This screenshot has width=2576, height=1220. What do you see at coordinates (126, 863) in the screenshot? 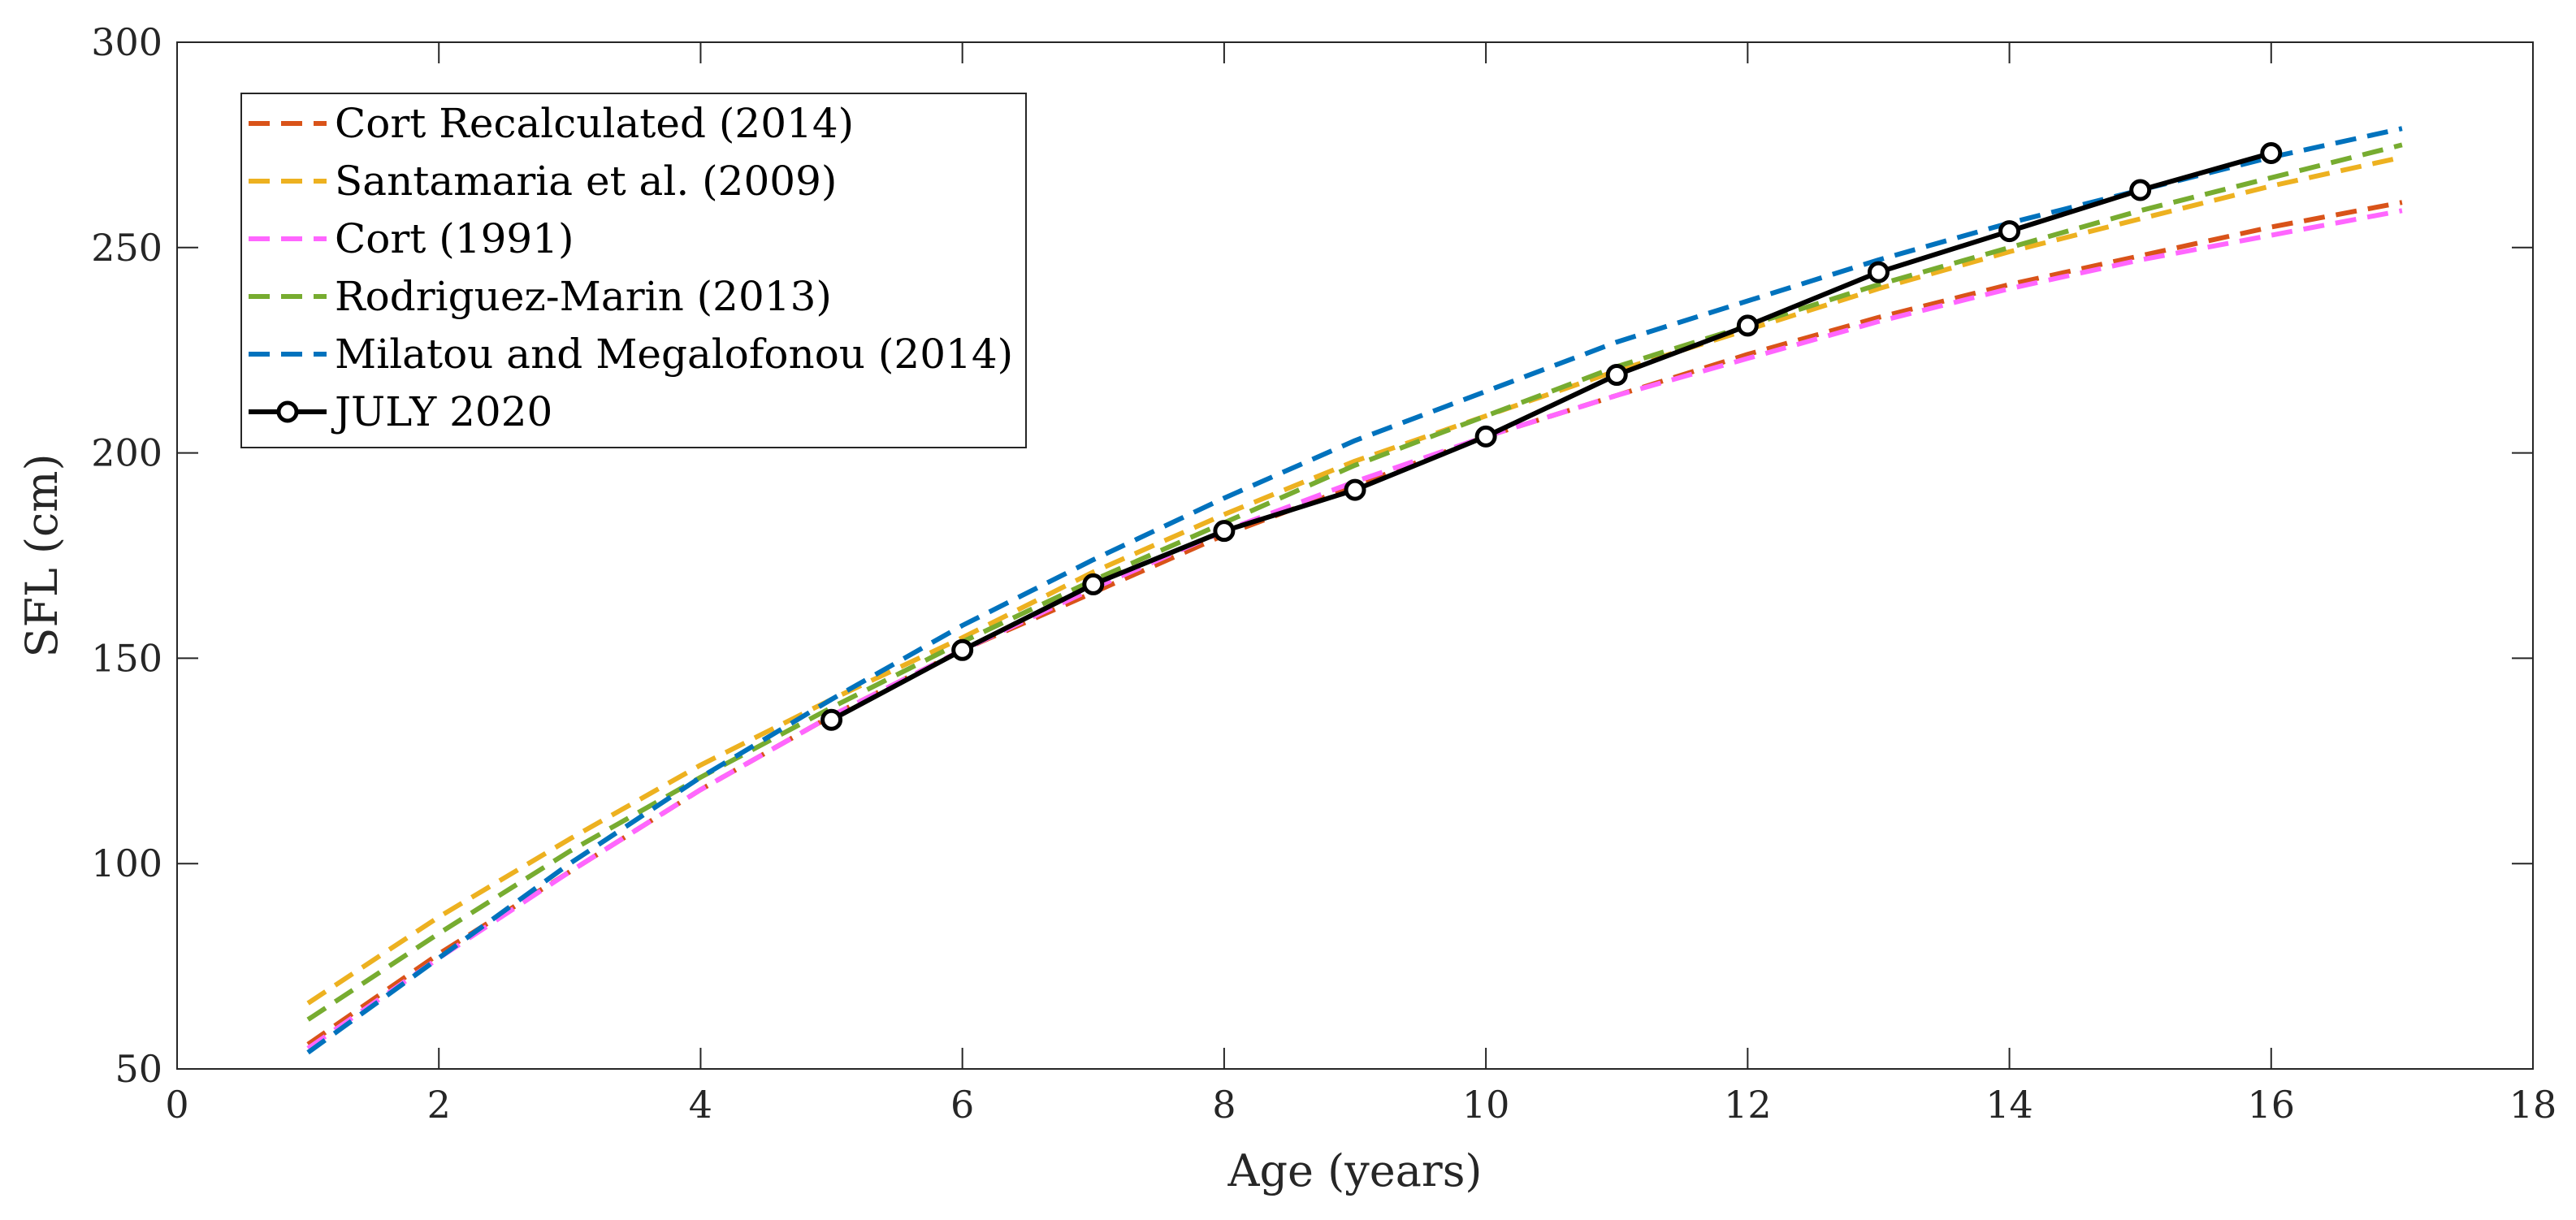
I see `y-tick-label: 100` at bounding box center [126, 863].